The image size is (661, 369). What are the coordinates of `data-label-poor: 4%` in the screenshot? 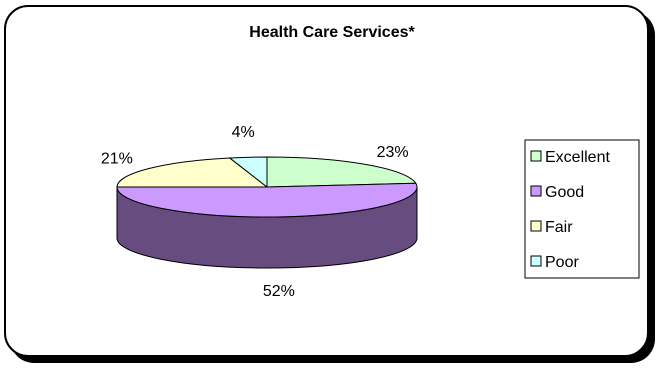 It's located at (243, 132).